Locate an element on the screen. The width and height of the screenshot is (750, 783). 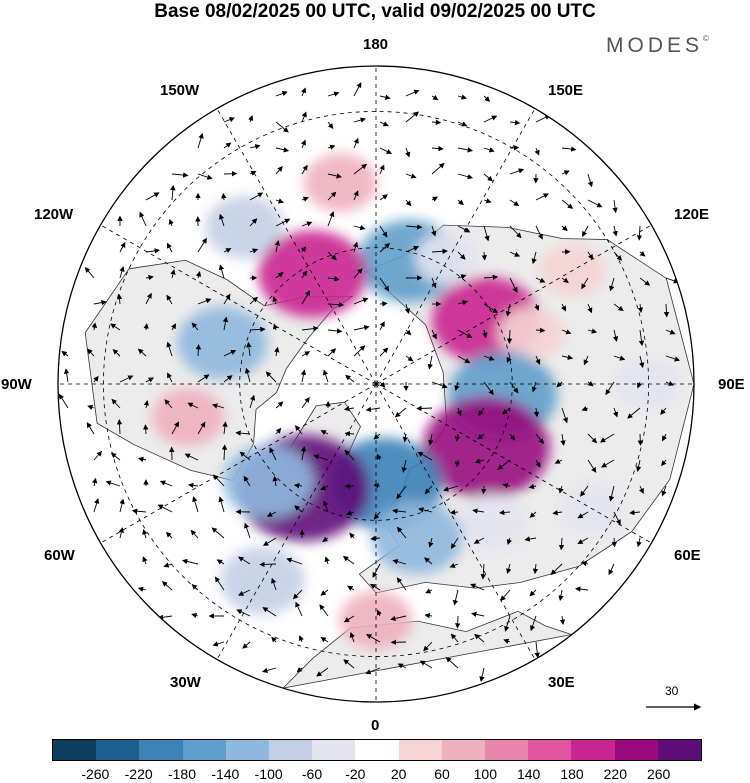
colorbar-tick-label: -20 is located at coordinates (355, 774).